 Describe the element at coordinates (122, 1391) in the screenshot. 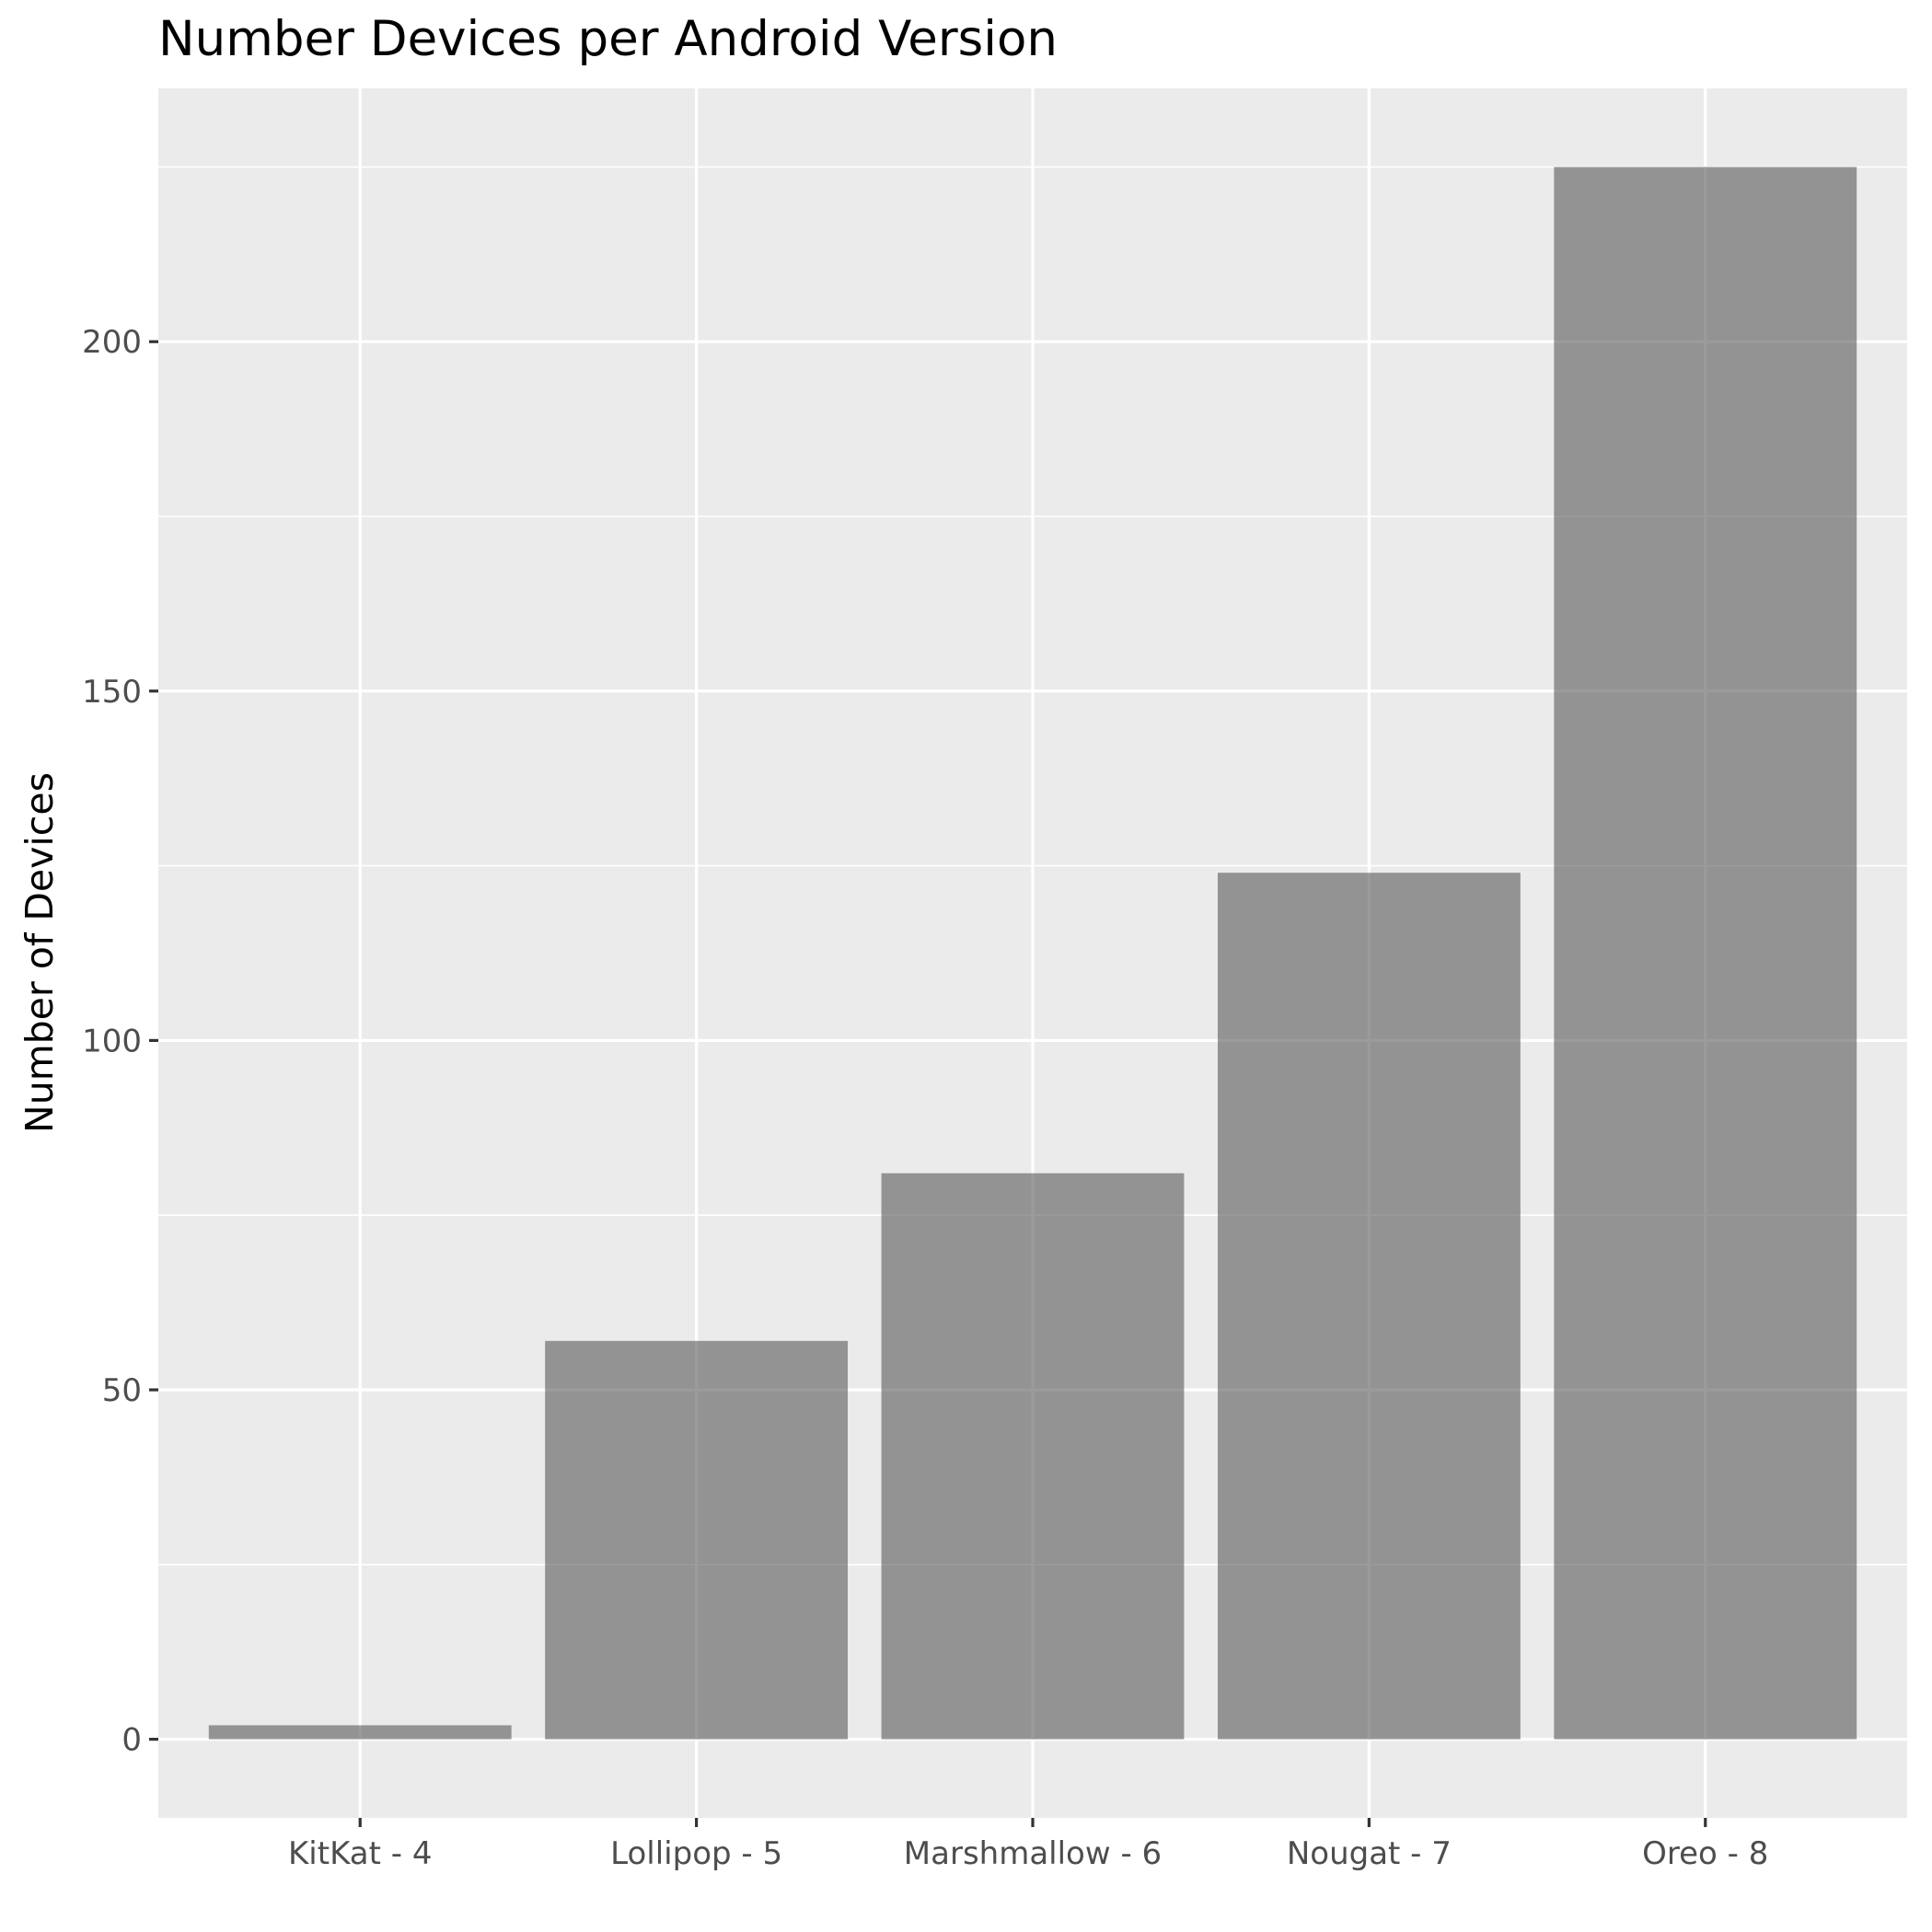

I see `y-tick-label: 50` at that location.